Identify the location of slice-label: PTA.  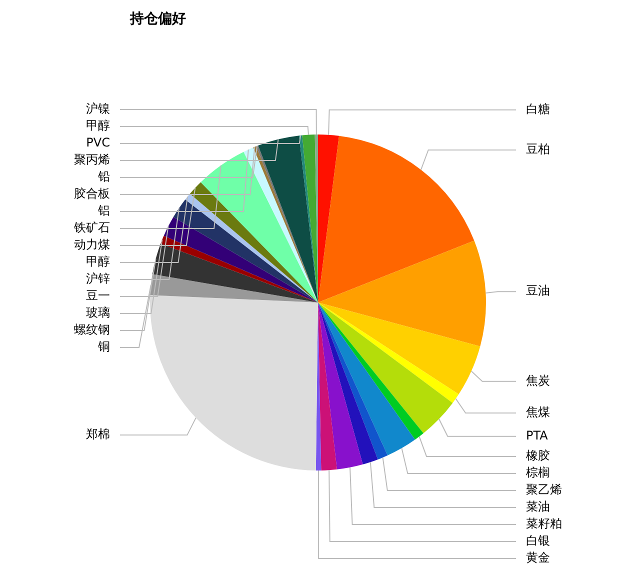
(537, 435).